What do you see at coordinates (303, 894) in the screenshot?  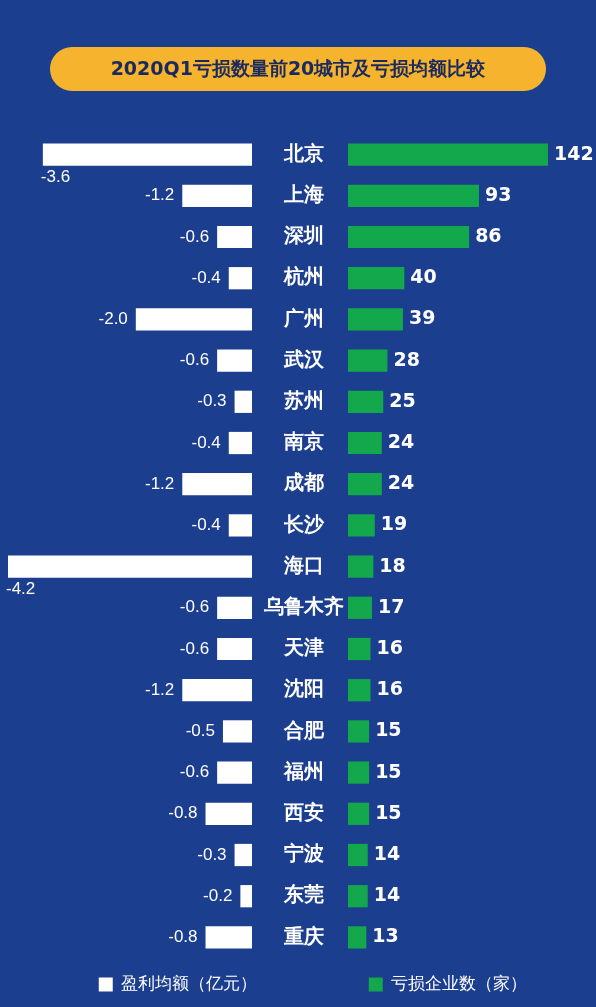 I see `y-tick-label: 东莞` at bounding box center [303, 894].